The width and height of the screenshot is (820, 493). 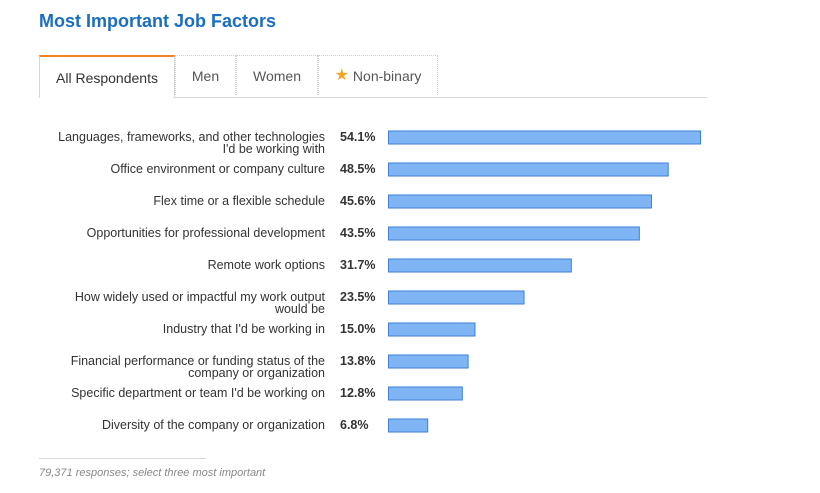 I want to click on category-label-line: Remote work options, so click(x=266, y=265).